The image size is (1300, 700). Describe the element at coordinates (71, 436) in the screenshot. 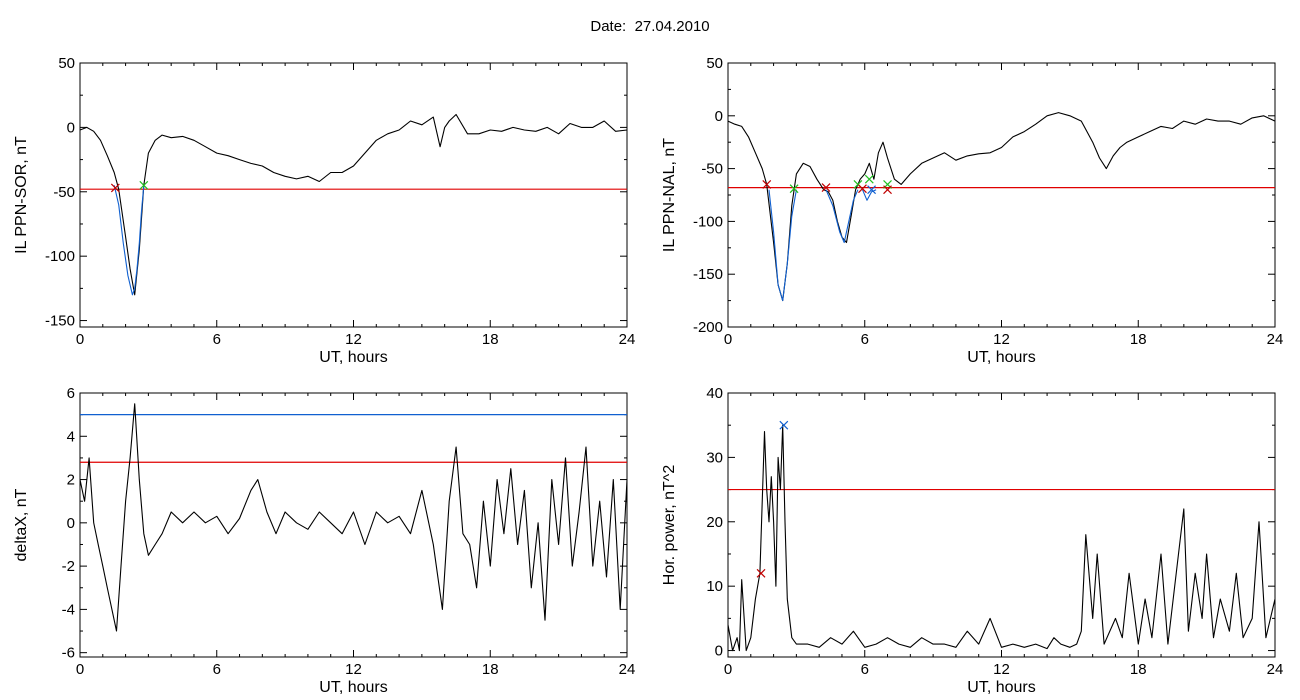

I see `y-tick-label: 4` at that location.